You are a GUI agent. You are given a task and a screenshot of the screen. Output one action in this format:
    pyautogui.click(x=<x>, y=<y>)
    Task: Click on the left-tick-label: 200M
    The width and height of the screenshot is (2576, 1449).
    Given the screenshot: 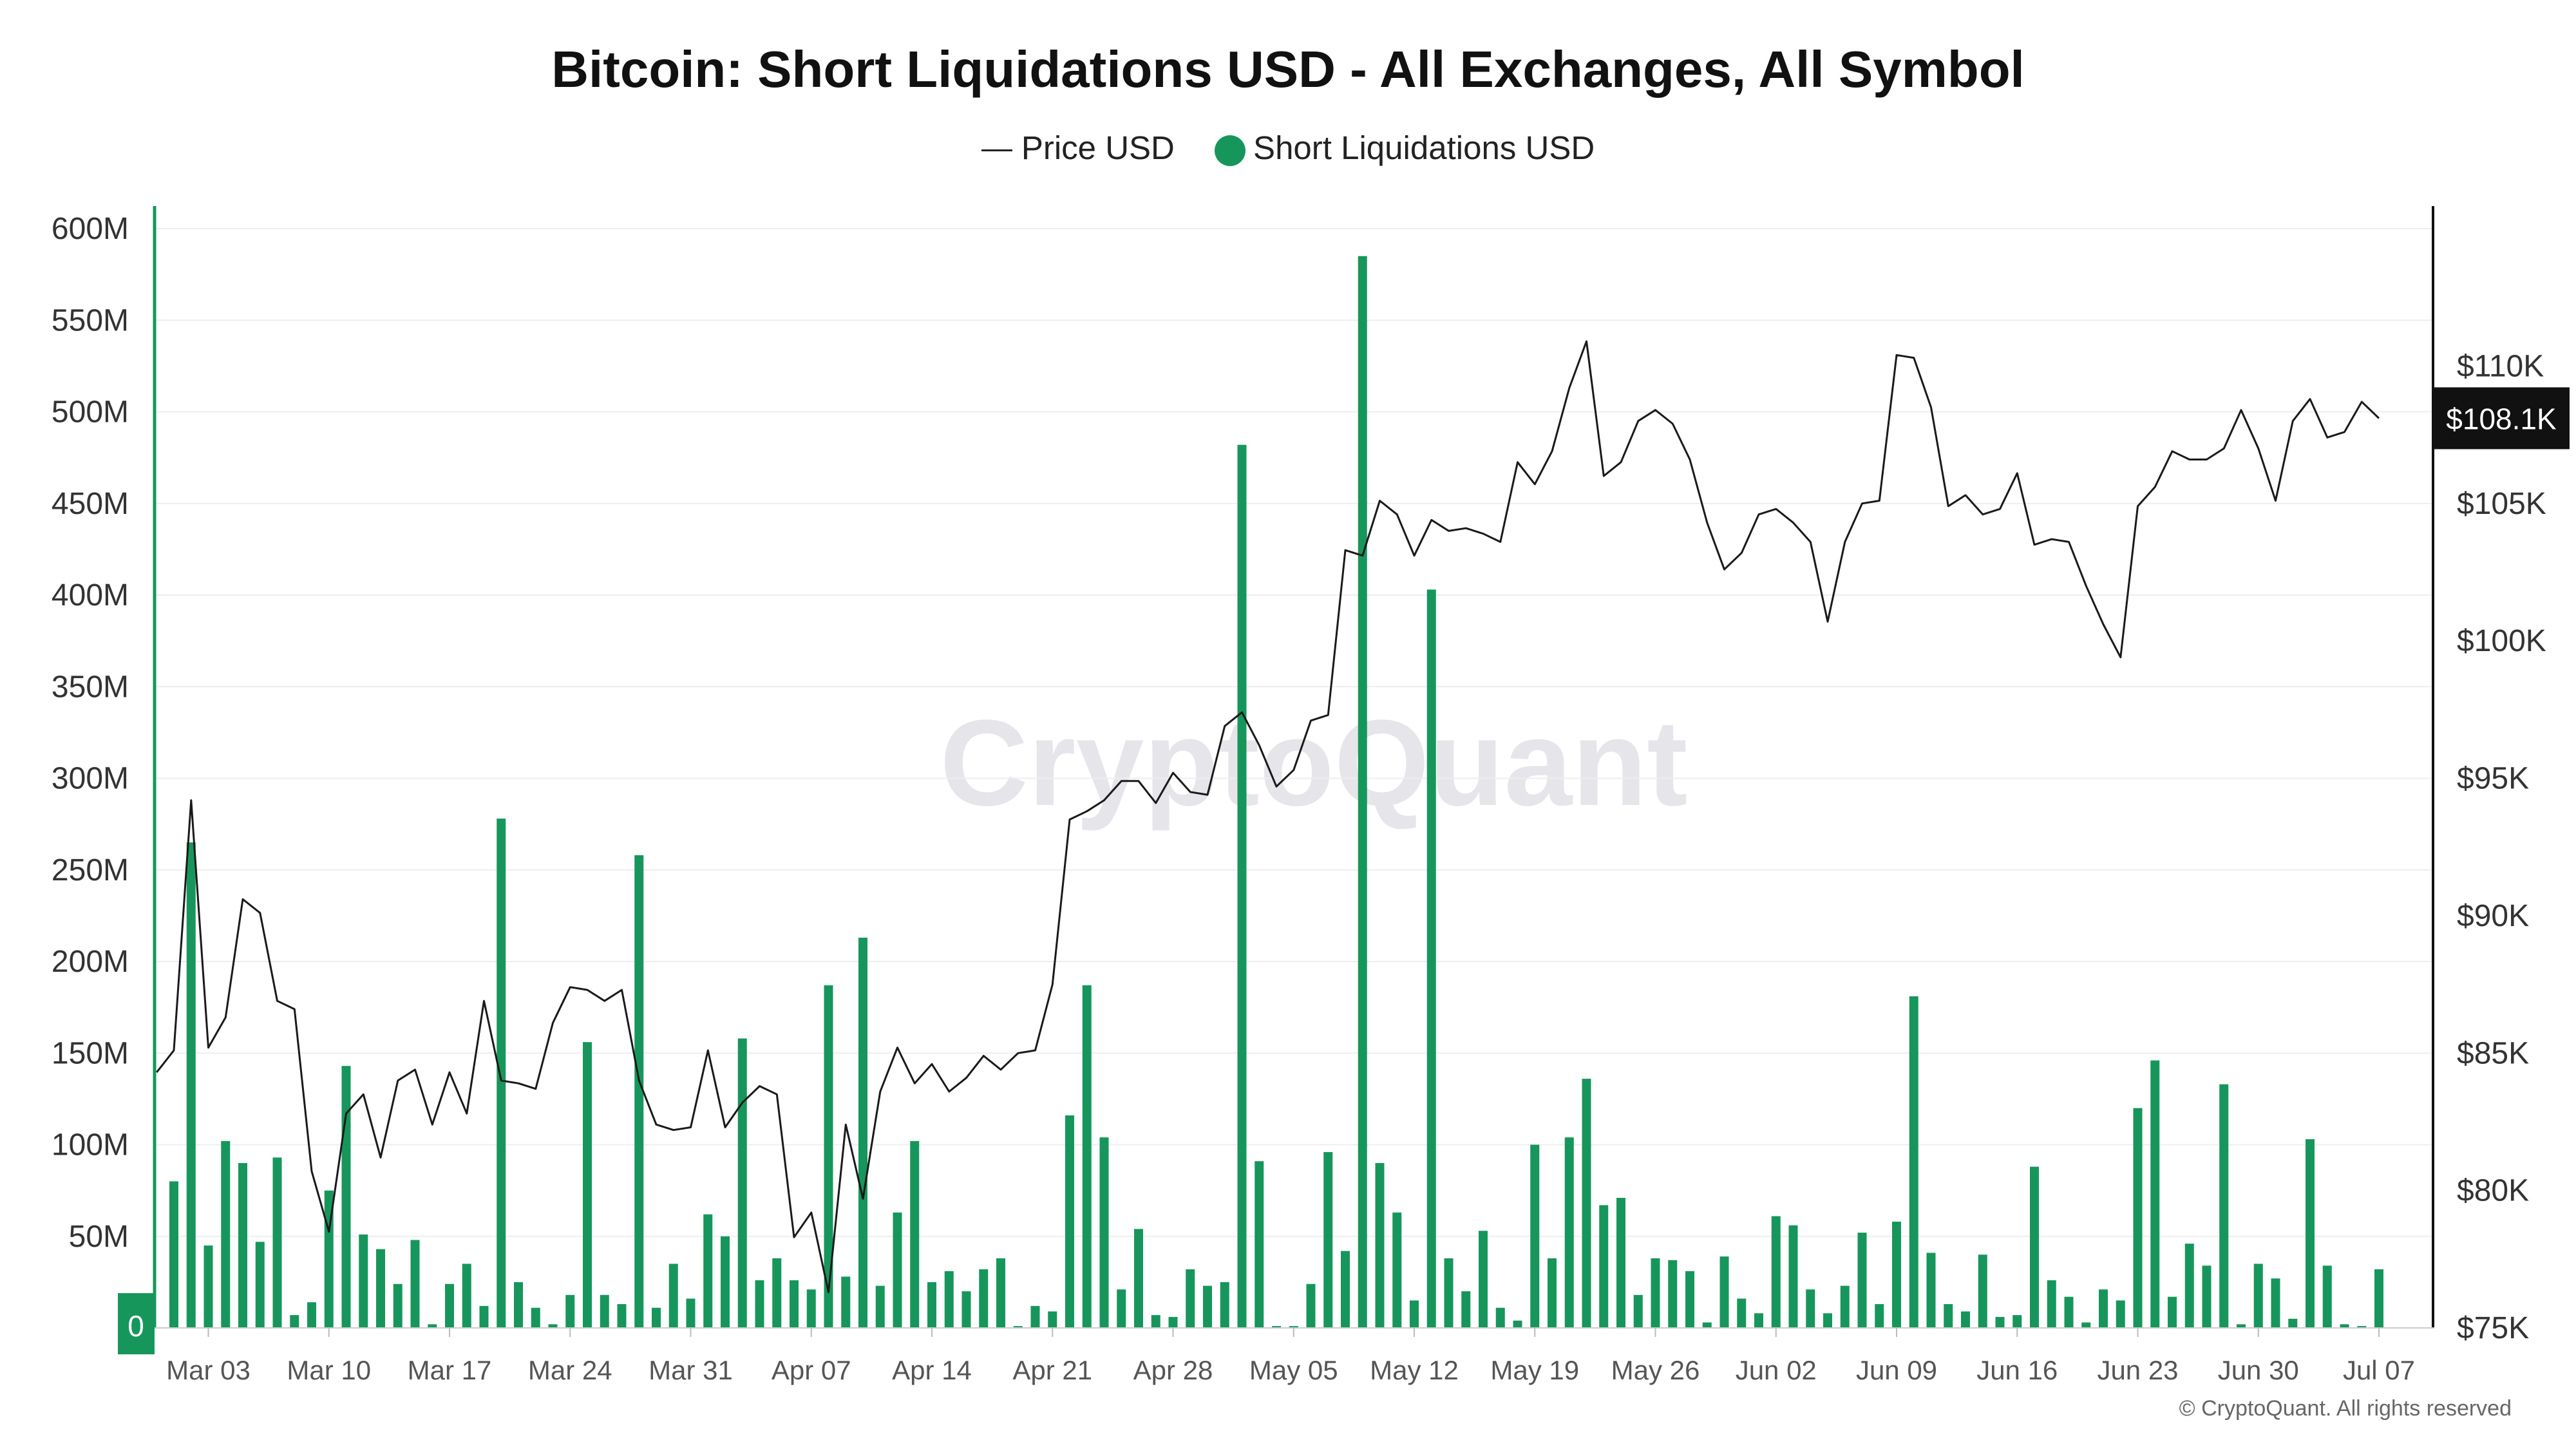 What is the action you would take?
    pyautogui.click(x=91, y=962)
    